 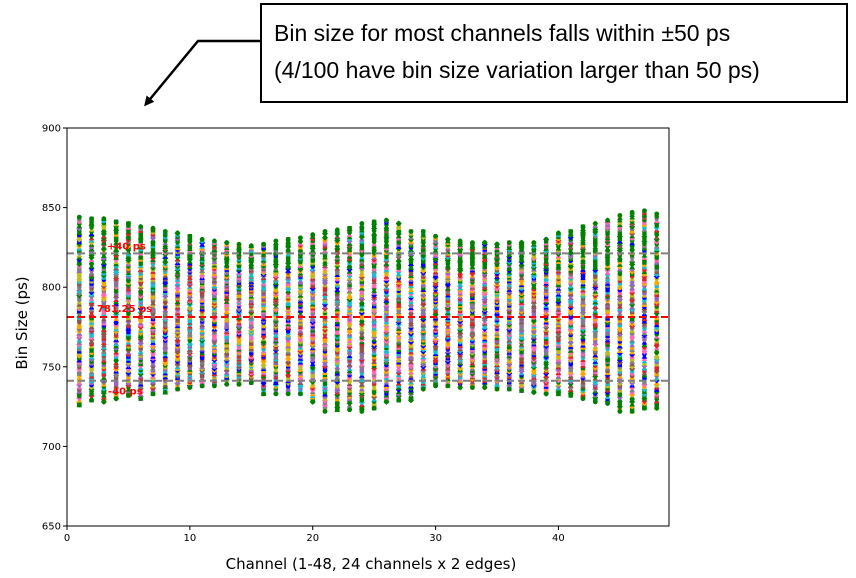 What do you see at coordinates (51, 367) in the screenshot?
I see `y-tick-label: 750` at bounding box center [51, 367].